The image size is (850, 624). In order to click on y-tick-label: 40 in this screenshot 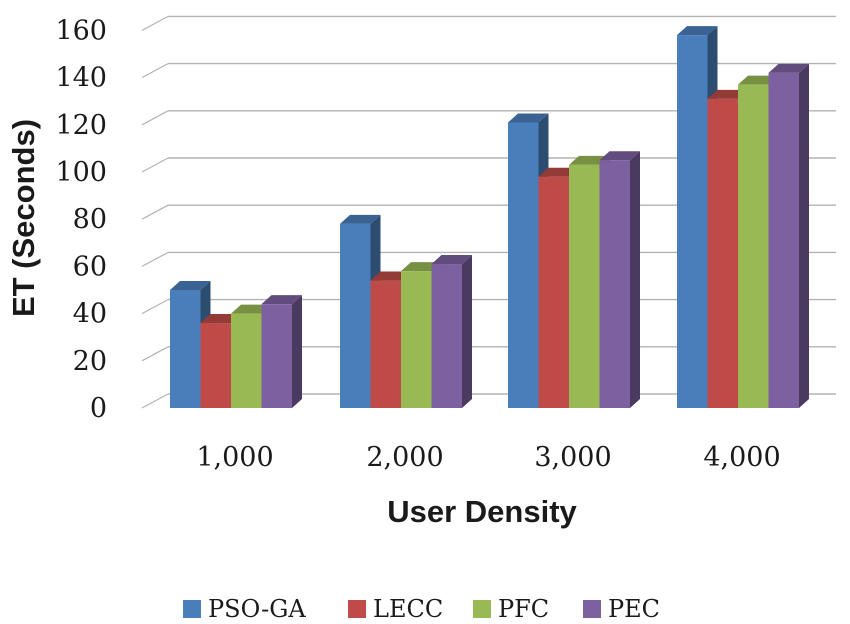, I will do `click(90, 314)`.